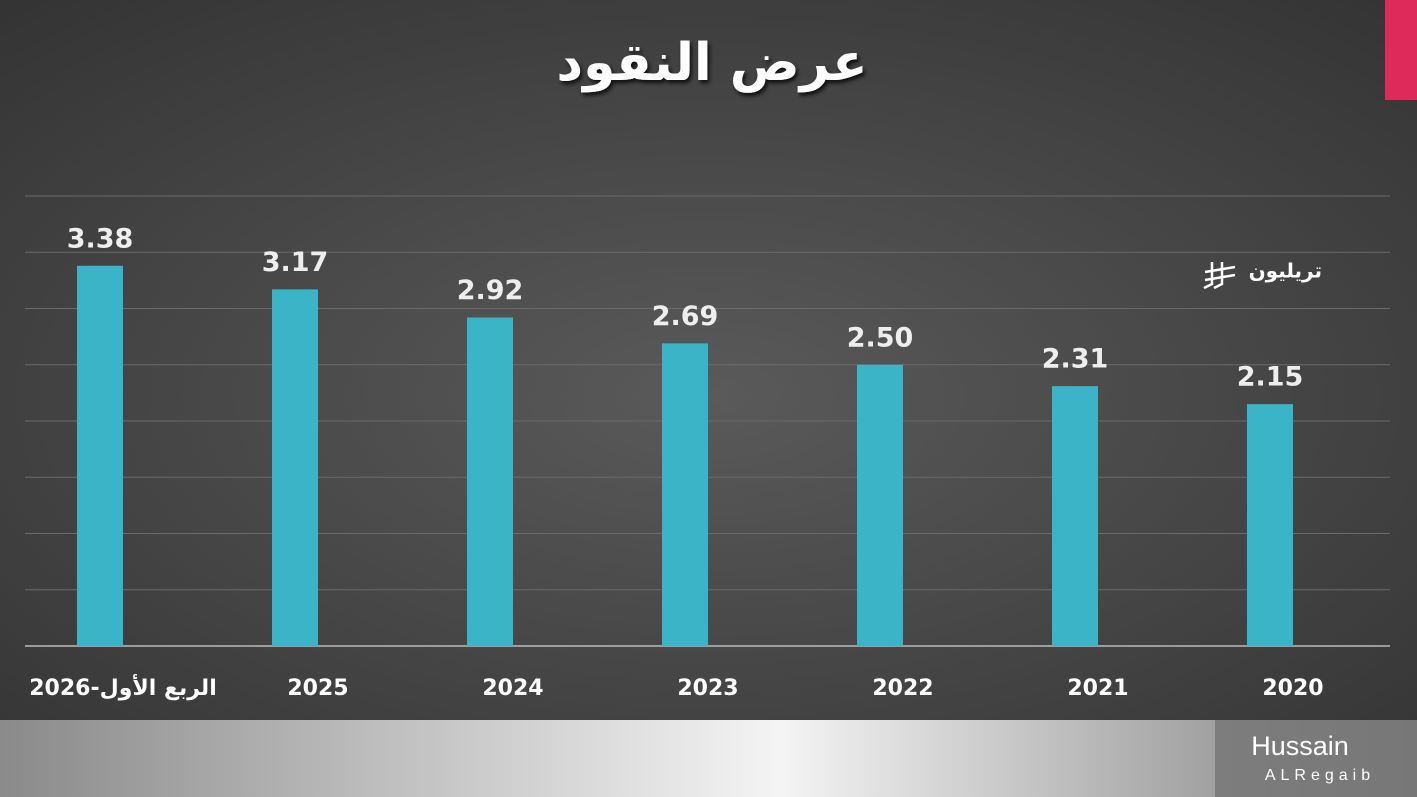 Image resolution: width=1417 pixels, height=797 pixels. I want to click on x-tick-label: 2021, so click(1097, 688).